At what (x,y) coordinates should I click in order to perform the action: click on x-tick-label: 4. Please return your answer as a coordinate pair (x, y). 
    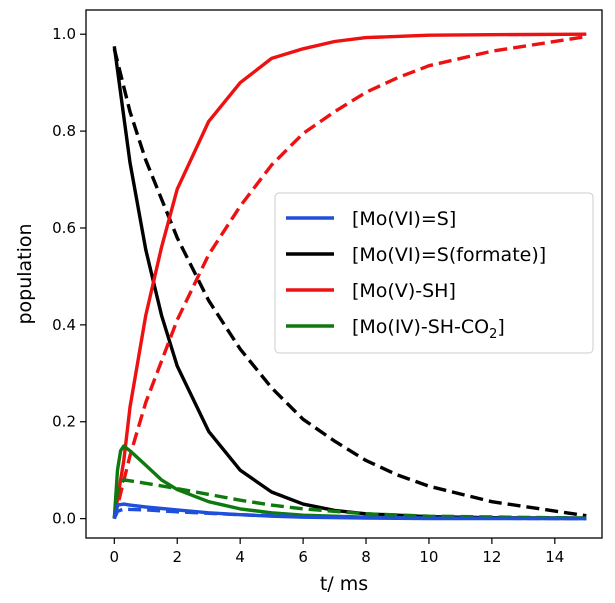
    Looking at the image, I should click on (240, 557).